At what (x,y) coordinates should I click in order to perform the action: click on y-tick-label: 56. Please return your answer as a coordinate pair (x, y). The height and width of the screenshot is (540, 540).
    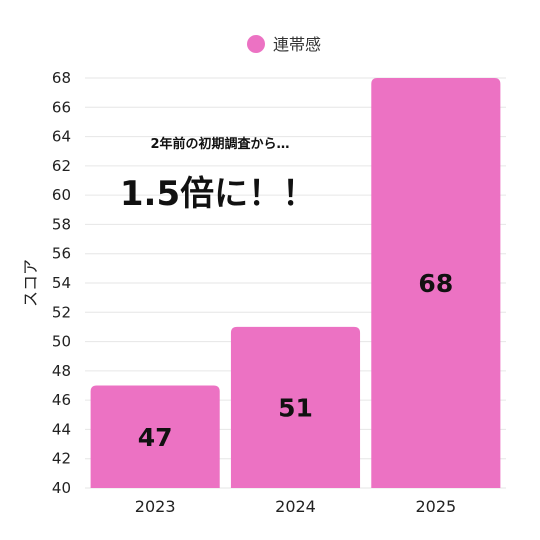
    Looking at the image, I should click on (61, 254).